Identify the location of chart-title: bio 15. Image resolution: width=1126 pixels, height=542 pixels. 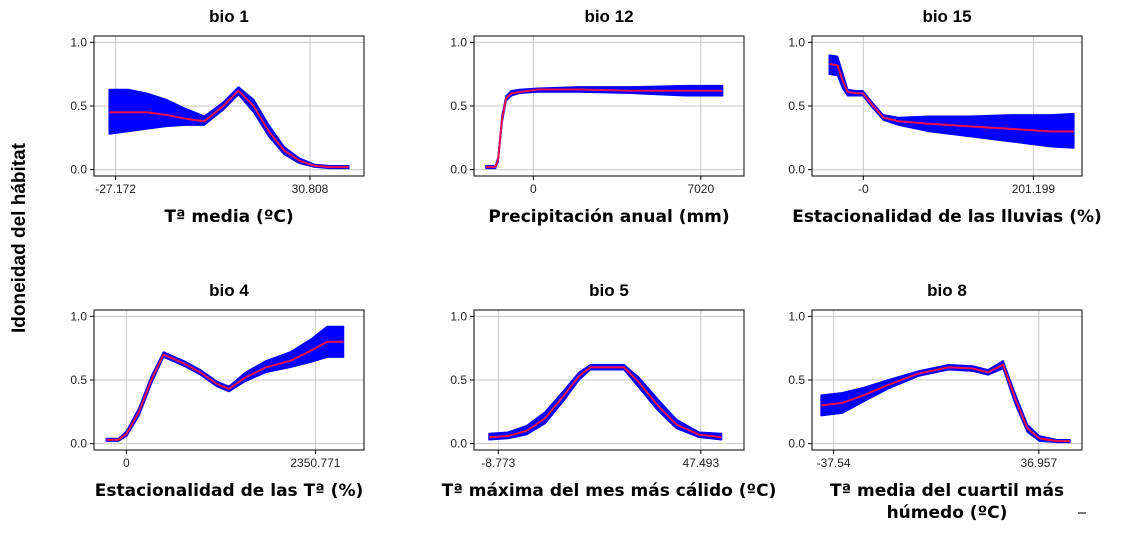
(946, 16).